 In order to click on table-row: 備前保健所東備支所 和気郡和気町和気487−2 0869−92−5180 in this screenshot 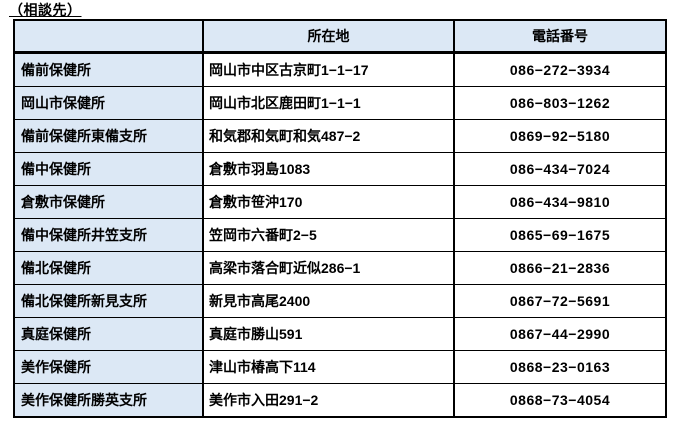, I will do `click(340, 136)`.